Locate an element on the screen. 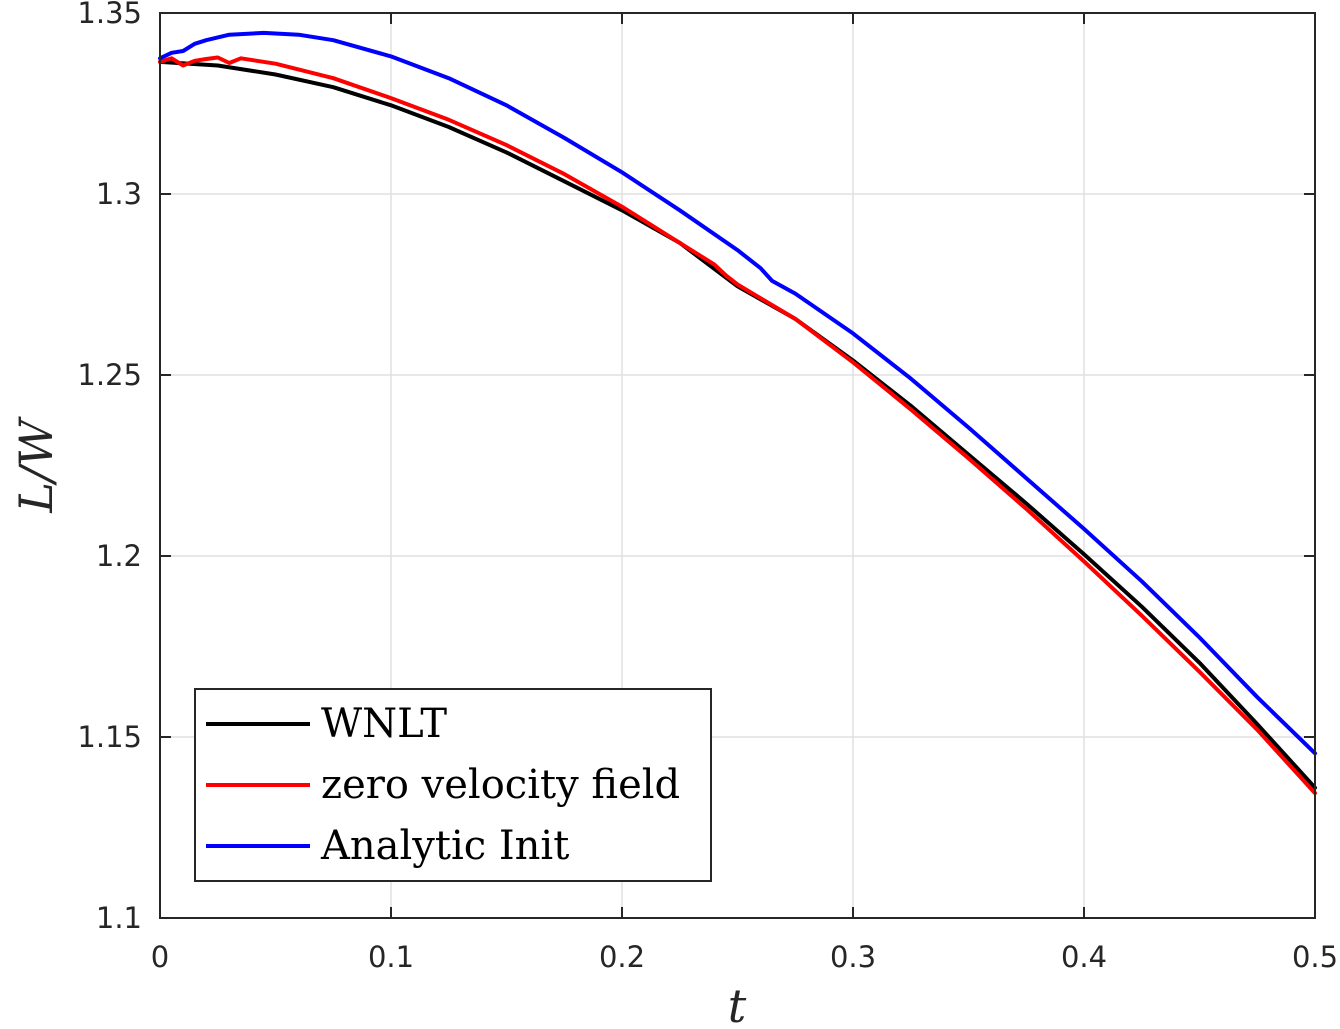 The width and height of the screenshot is (1340, 1029). y-tick-label: 1.2 is located at coordinates (119, 556).